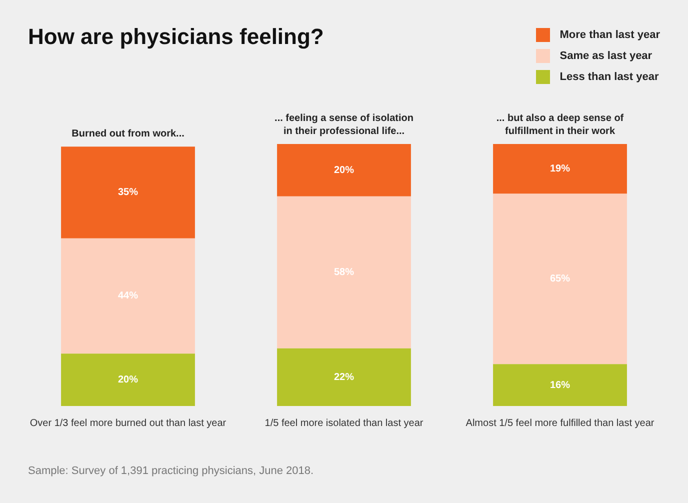 The height and width of the screenshot is (503, 688). I want to click on data-label: 65%, so click(560, 279).